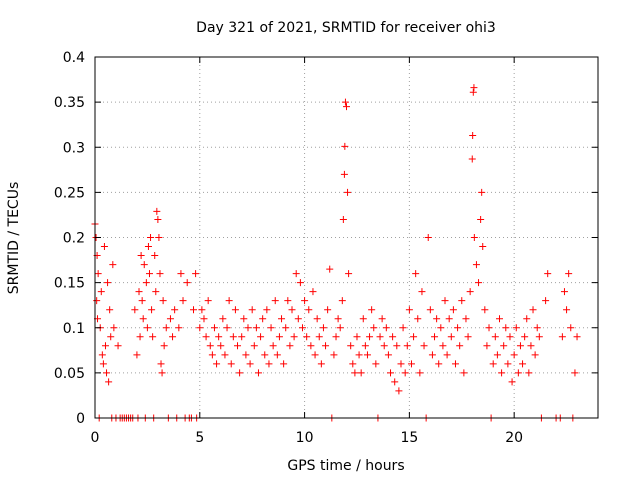 The height and width of the screenshot is (480, 640). What do you see at coordinates (14, 238) in the screenshot?
I see `y-axis-label: SRMTID / TECUs` at bounding box center [14, 238].